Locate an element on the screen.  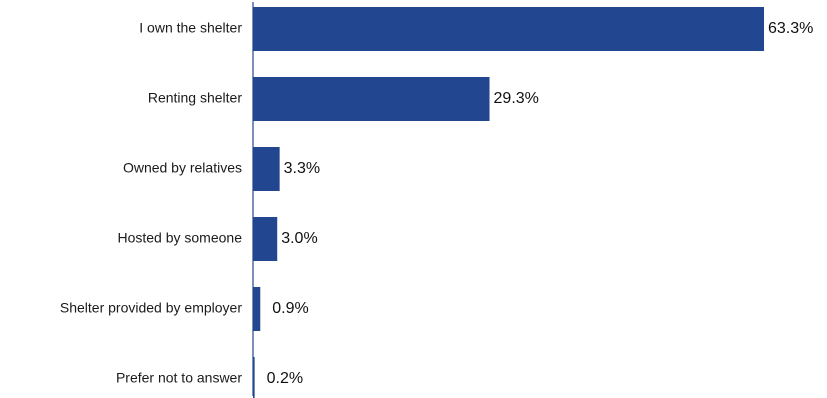
value-label-4: 0.9% is located at coordinates (290, 308).